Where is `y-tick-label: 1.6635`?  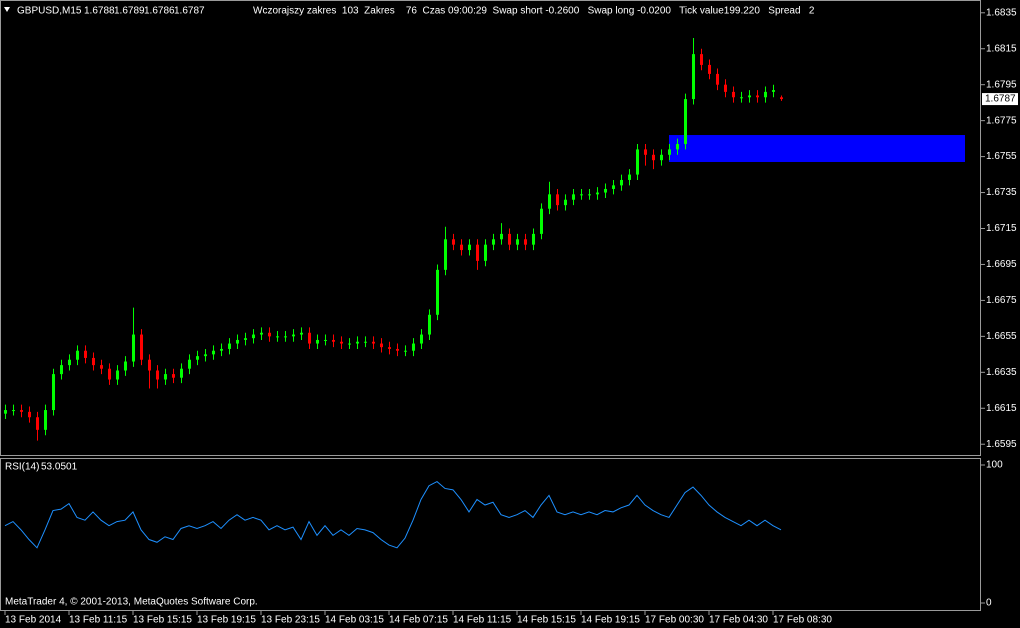 y-tick-label: 1.6635 is located at coordinates (1001, 372).